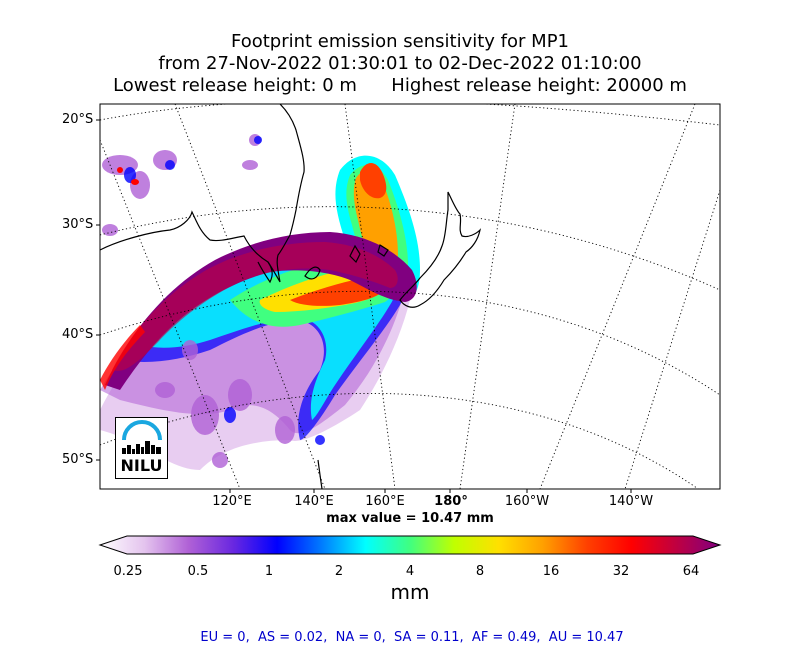 Image resolution: width=800 pixels, height=650 pixels. What do you see at coordinates (410, 518) in the screenshot?
I see `max-value-label: max value = 10.47 mm` at bounding box center [410, 518].